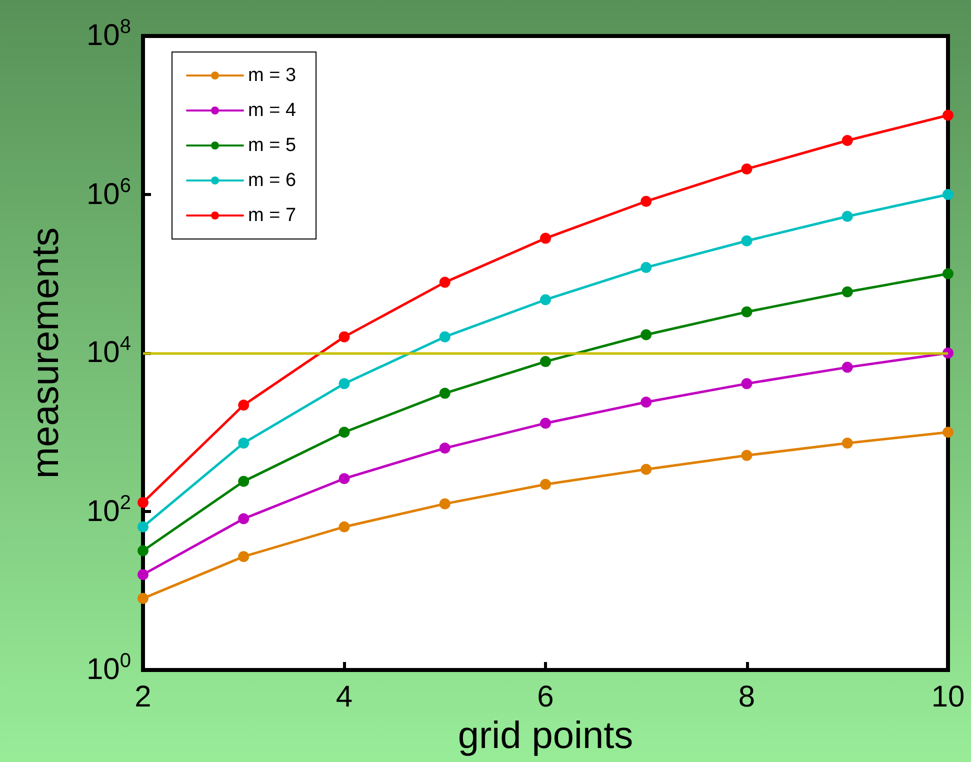 The height and width of the screenshot is (762, 971). I want to click on y-tick-label: 10$^{0}$, so click(108, 669).